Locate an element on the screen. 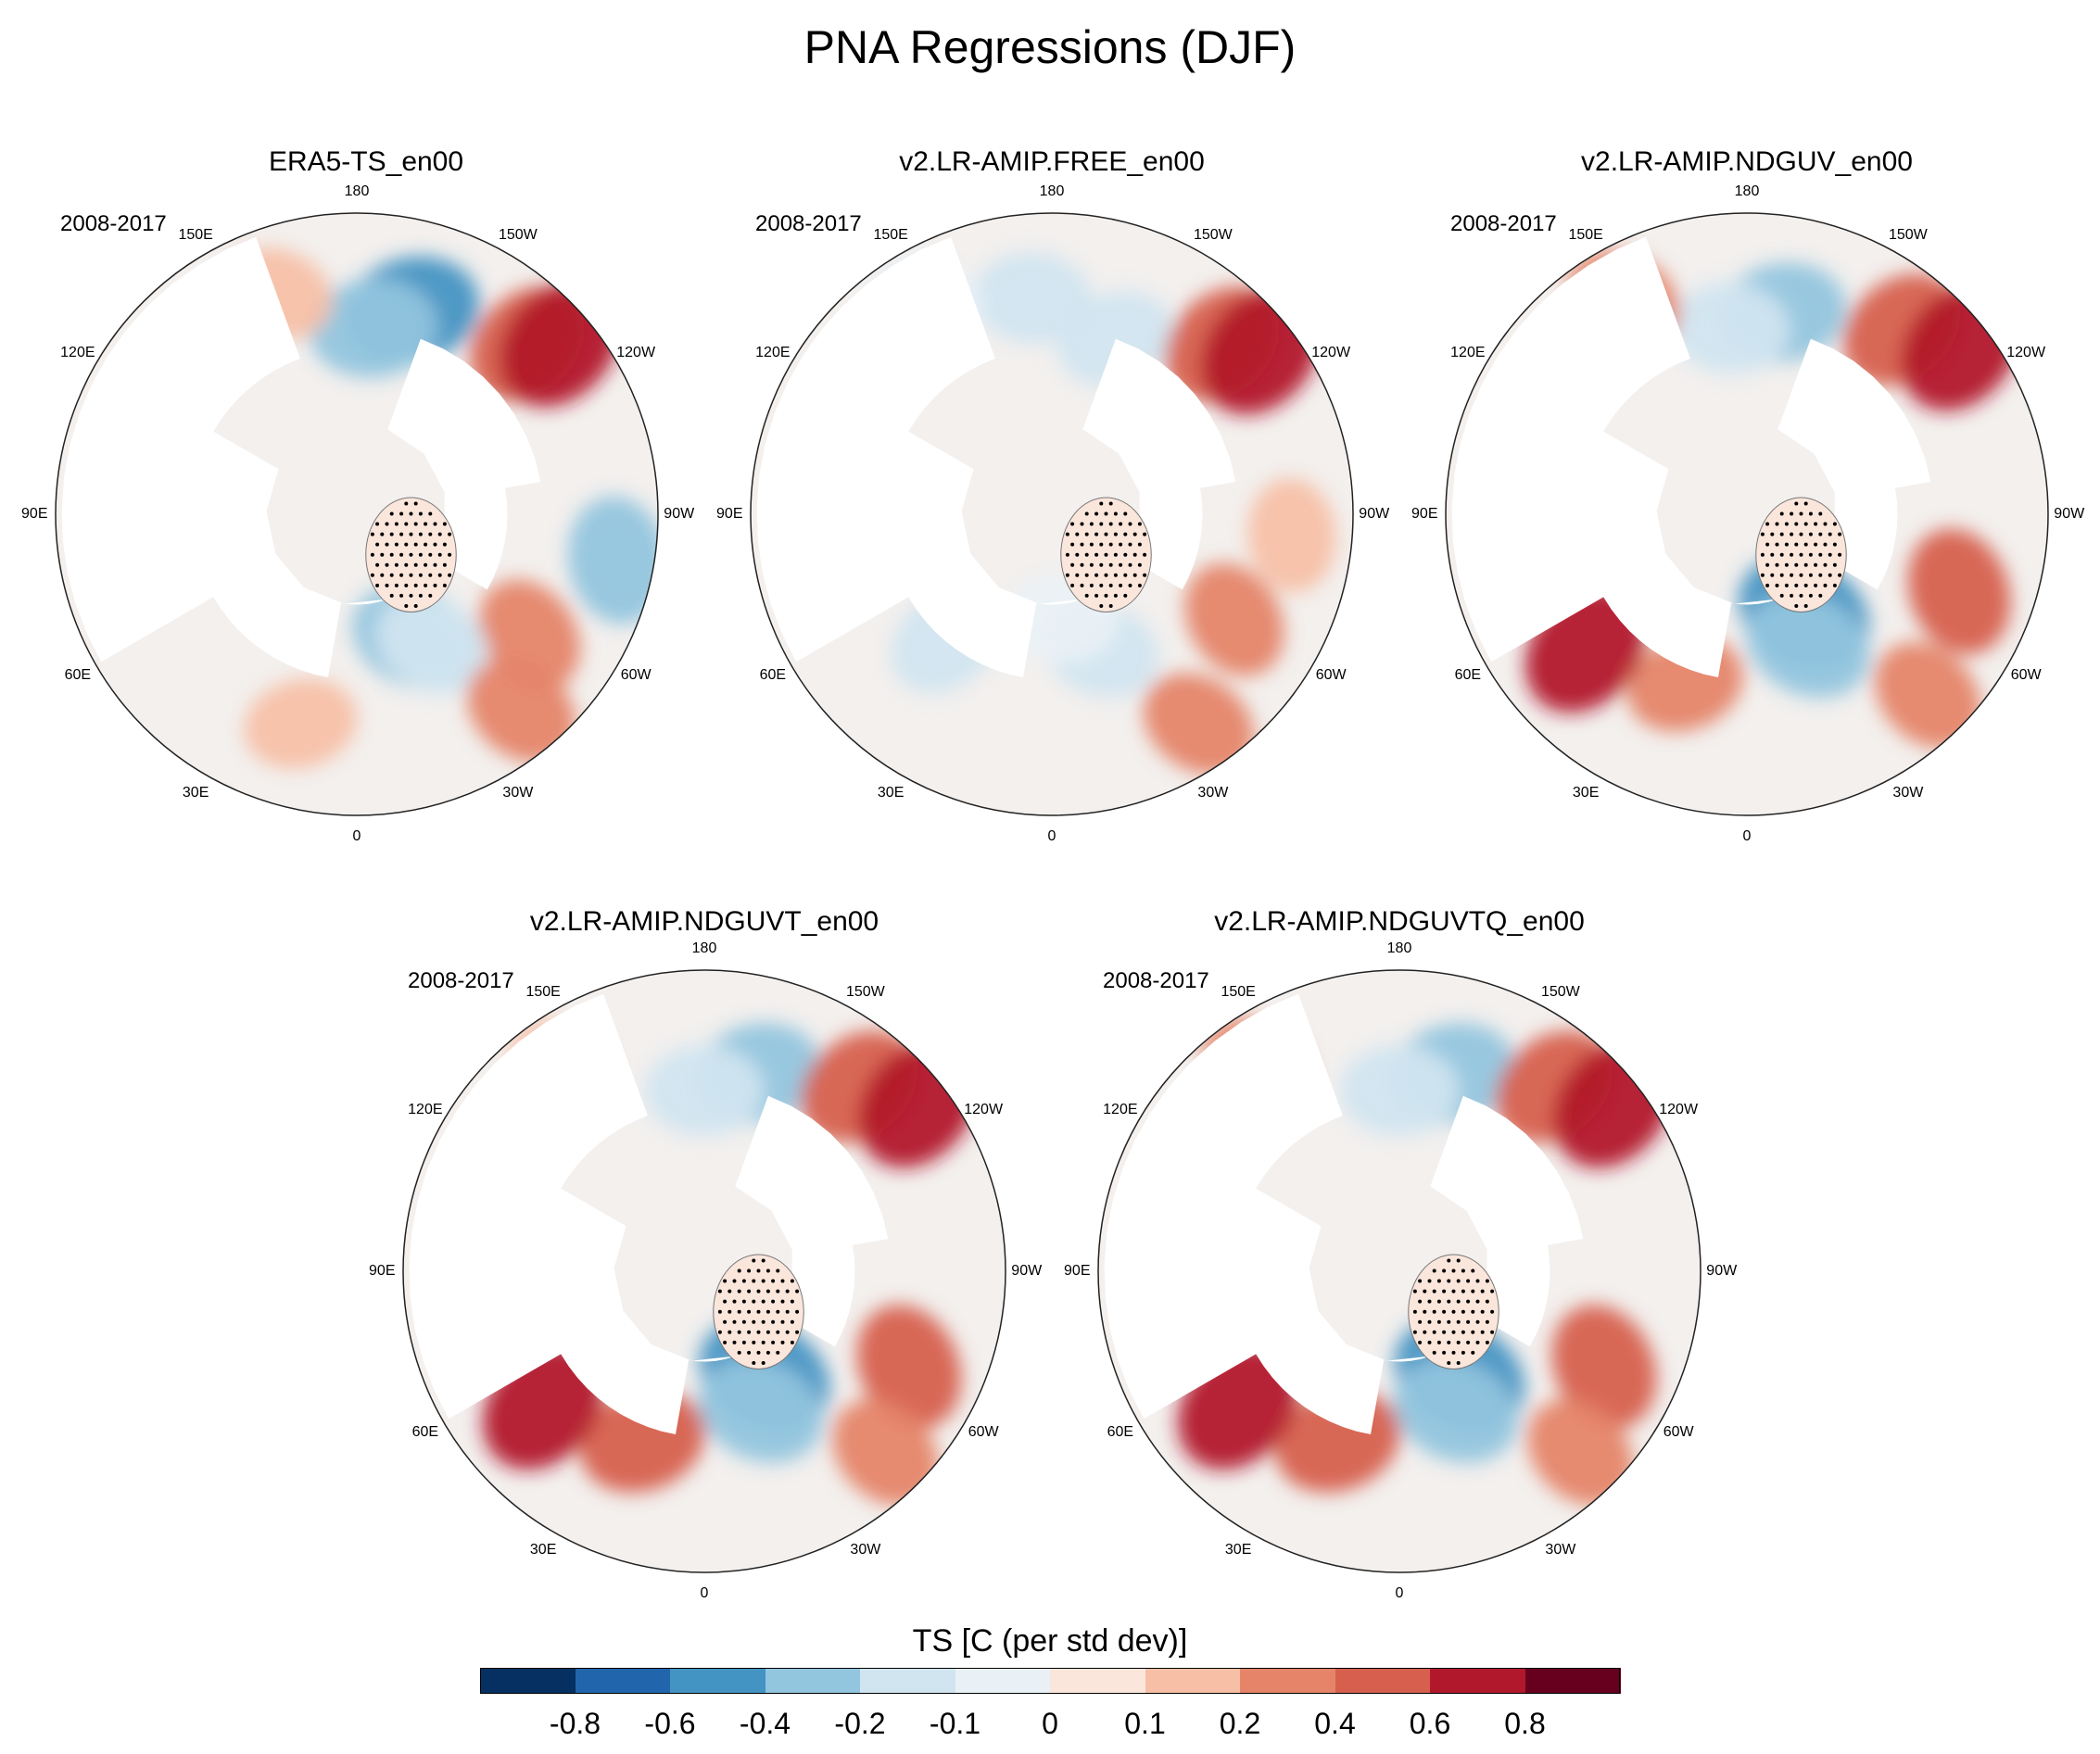  colorbar-tick-label: 0.4 is located at coordinates (1335, 1723).